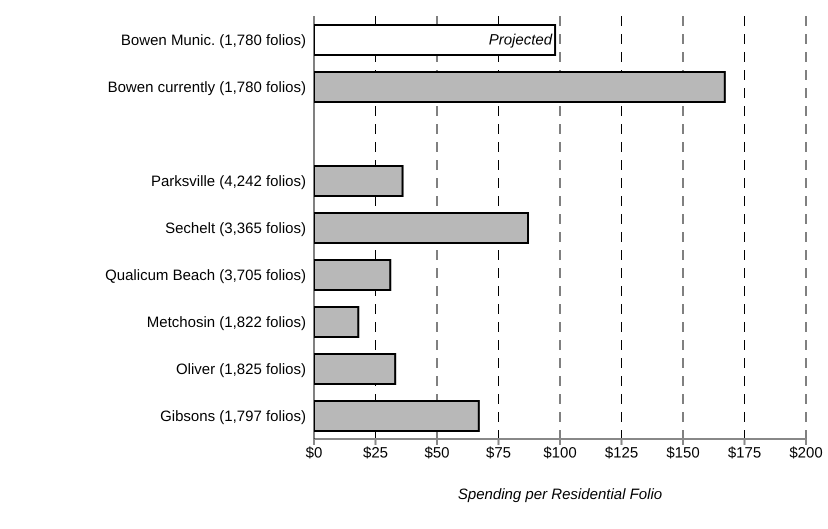  Describe the element at coordinates (560, 494) in the screenshot. I see `x-axis-title: Spending per Residential Folio` at that location.